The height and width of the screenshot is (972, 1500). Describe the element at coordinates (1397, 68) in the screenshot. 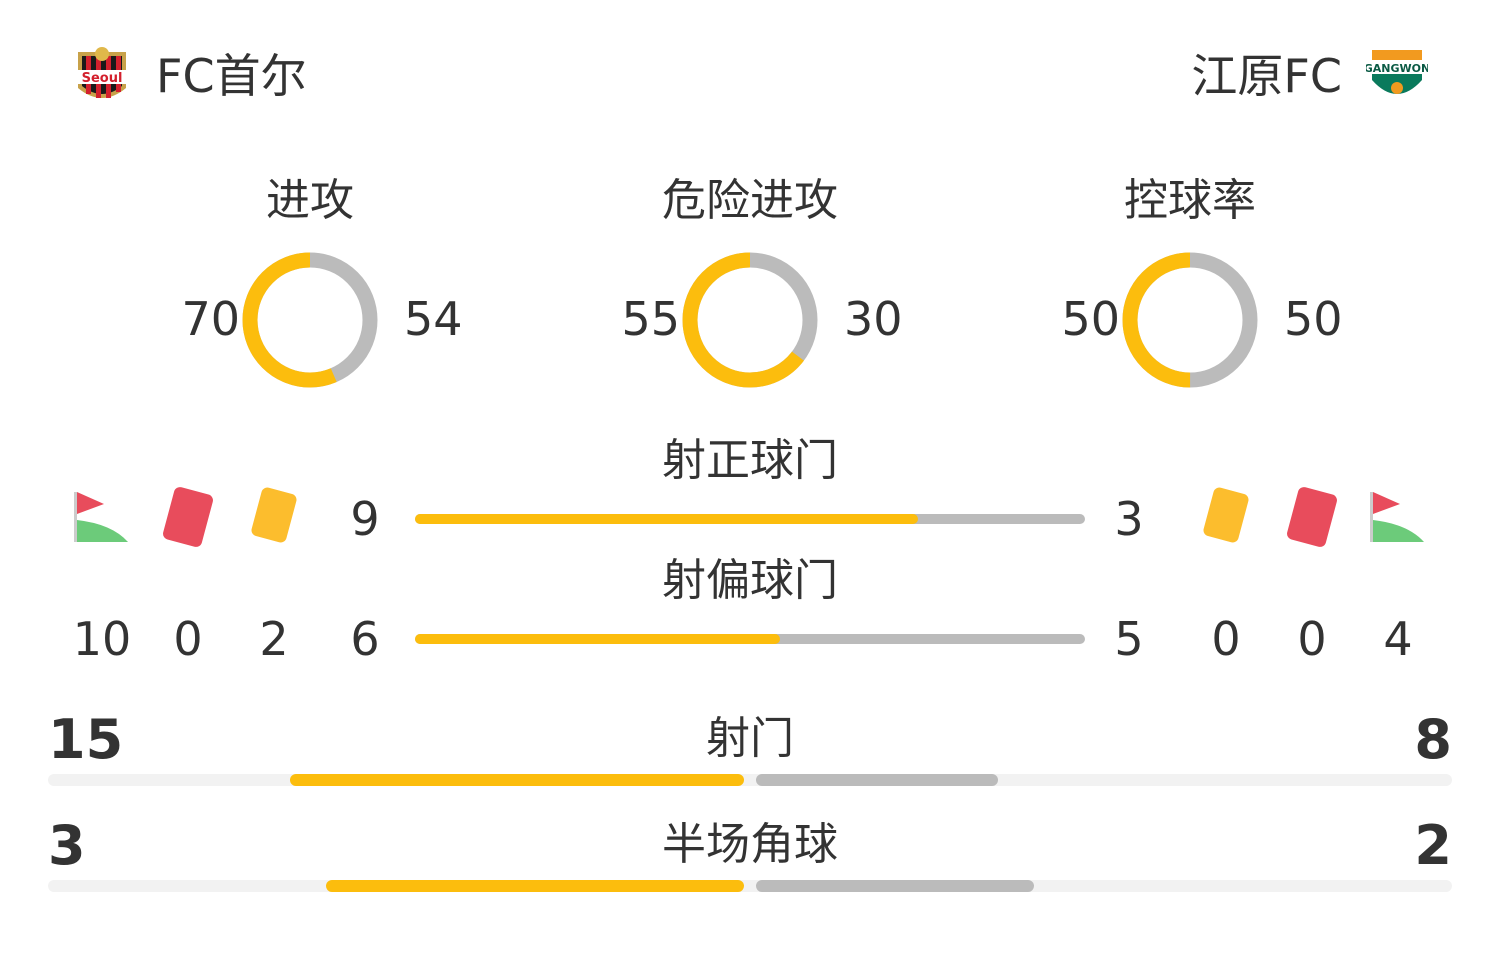

I see `svg-text: GANGWON` at that location.